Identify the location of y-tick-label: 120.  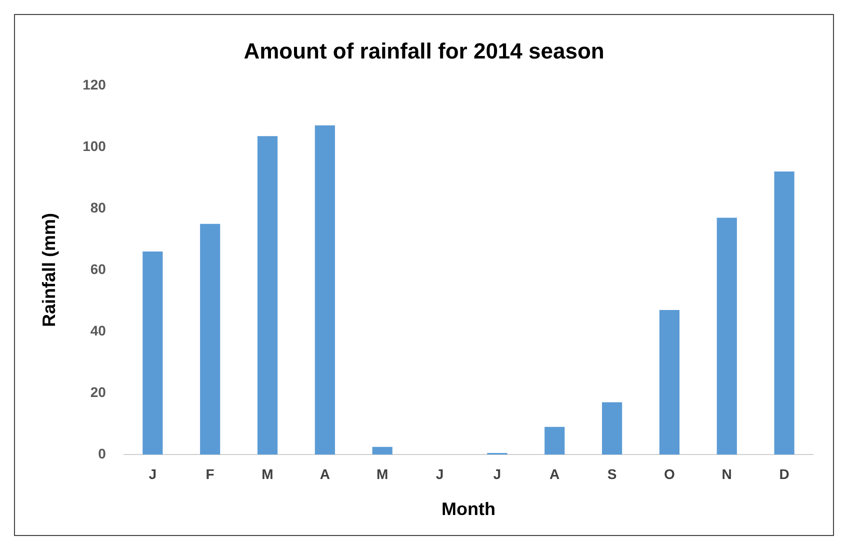
(94, 84).